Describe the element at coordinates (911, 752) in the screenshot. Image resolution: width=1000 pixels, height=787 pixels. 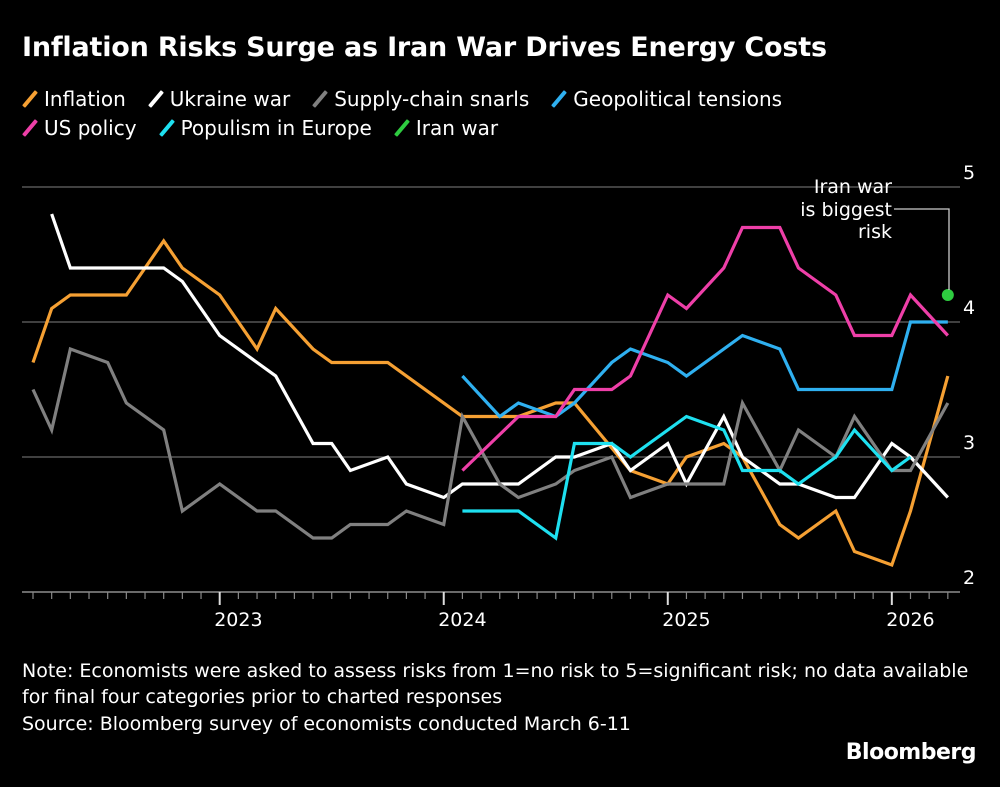
I see `bloomberg-logo: Bloomberg` at that location.